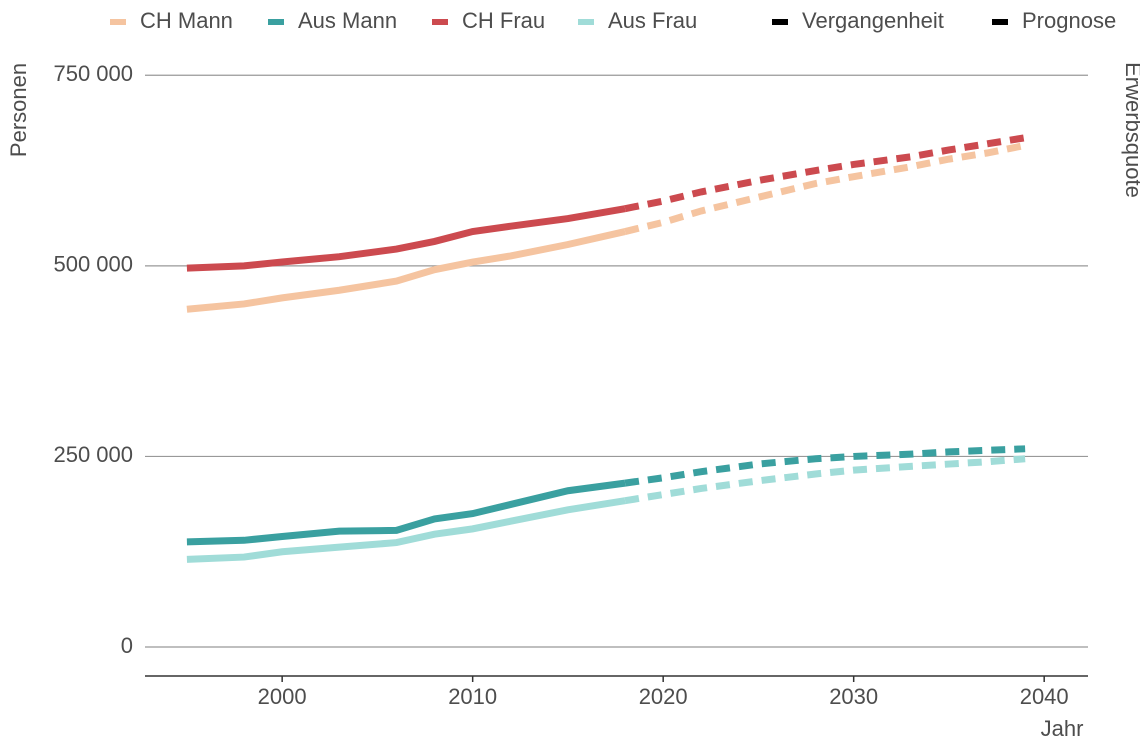 The height and width of the screenshot is (741, 1140). I want to click on y-axis-label: Personen, so click(18, 110).